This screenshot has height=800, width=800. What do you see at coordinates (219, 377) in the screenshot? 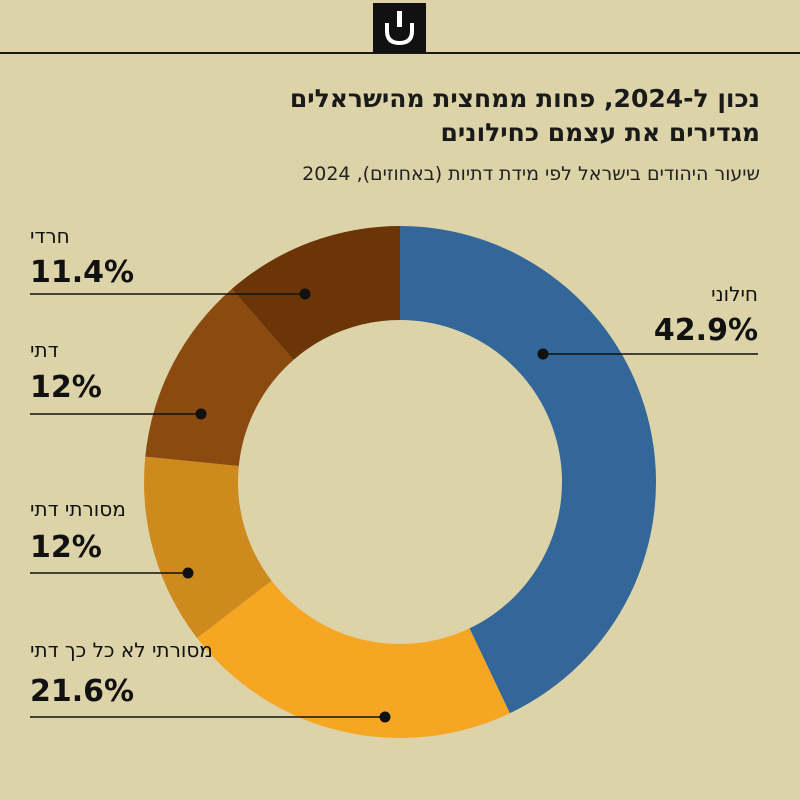
I see `donut-slice-religious` at bounding box center [219, 377].